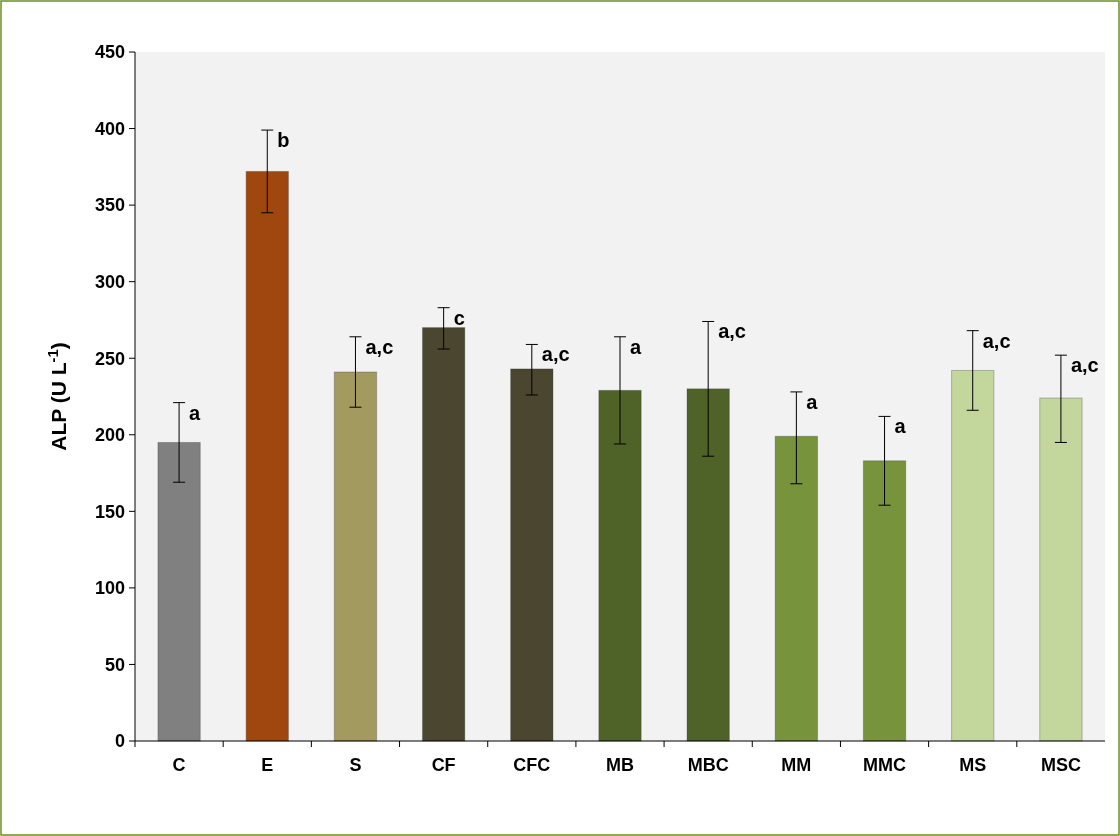 This screenshot has width=1120, height=836. I want to click on x-tick-label: MSC, so click(1060, 765).